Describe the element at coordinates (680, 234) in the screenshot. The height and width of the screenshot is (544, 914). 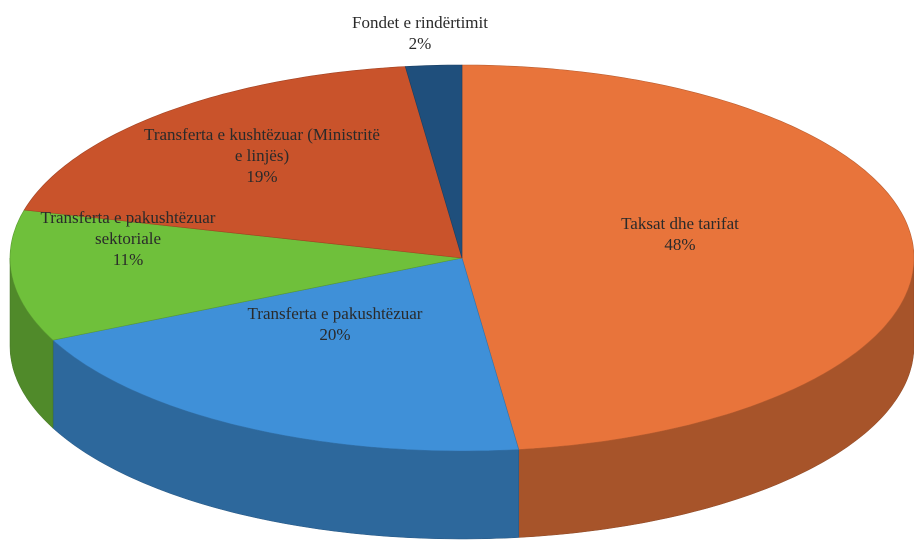
I see `slice-label: Taksat dhe tarifat 48%` at that location.